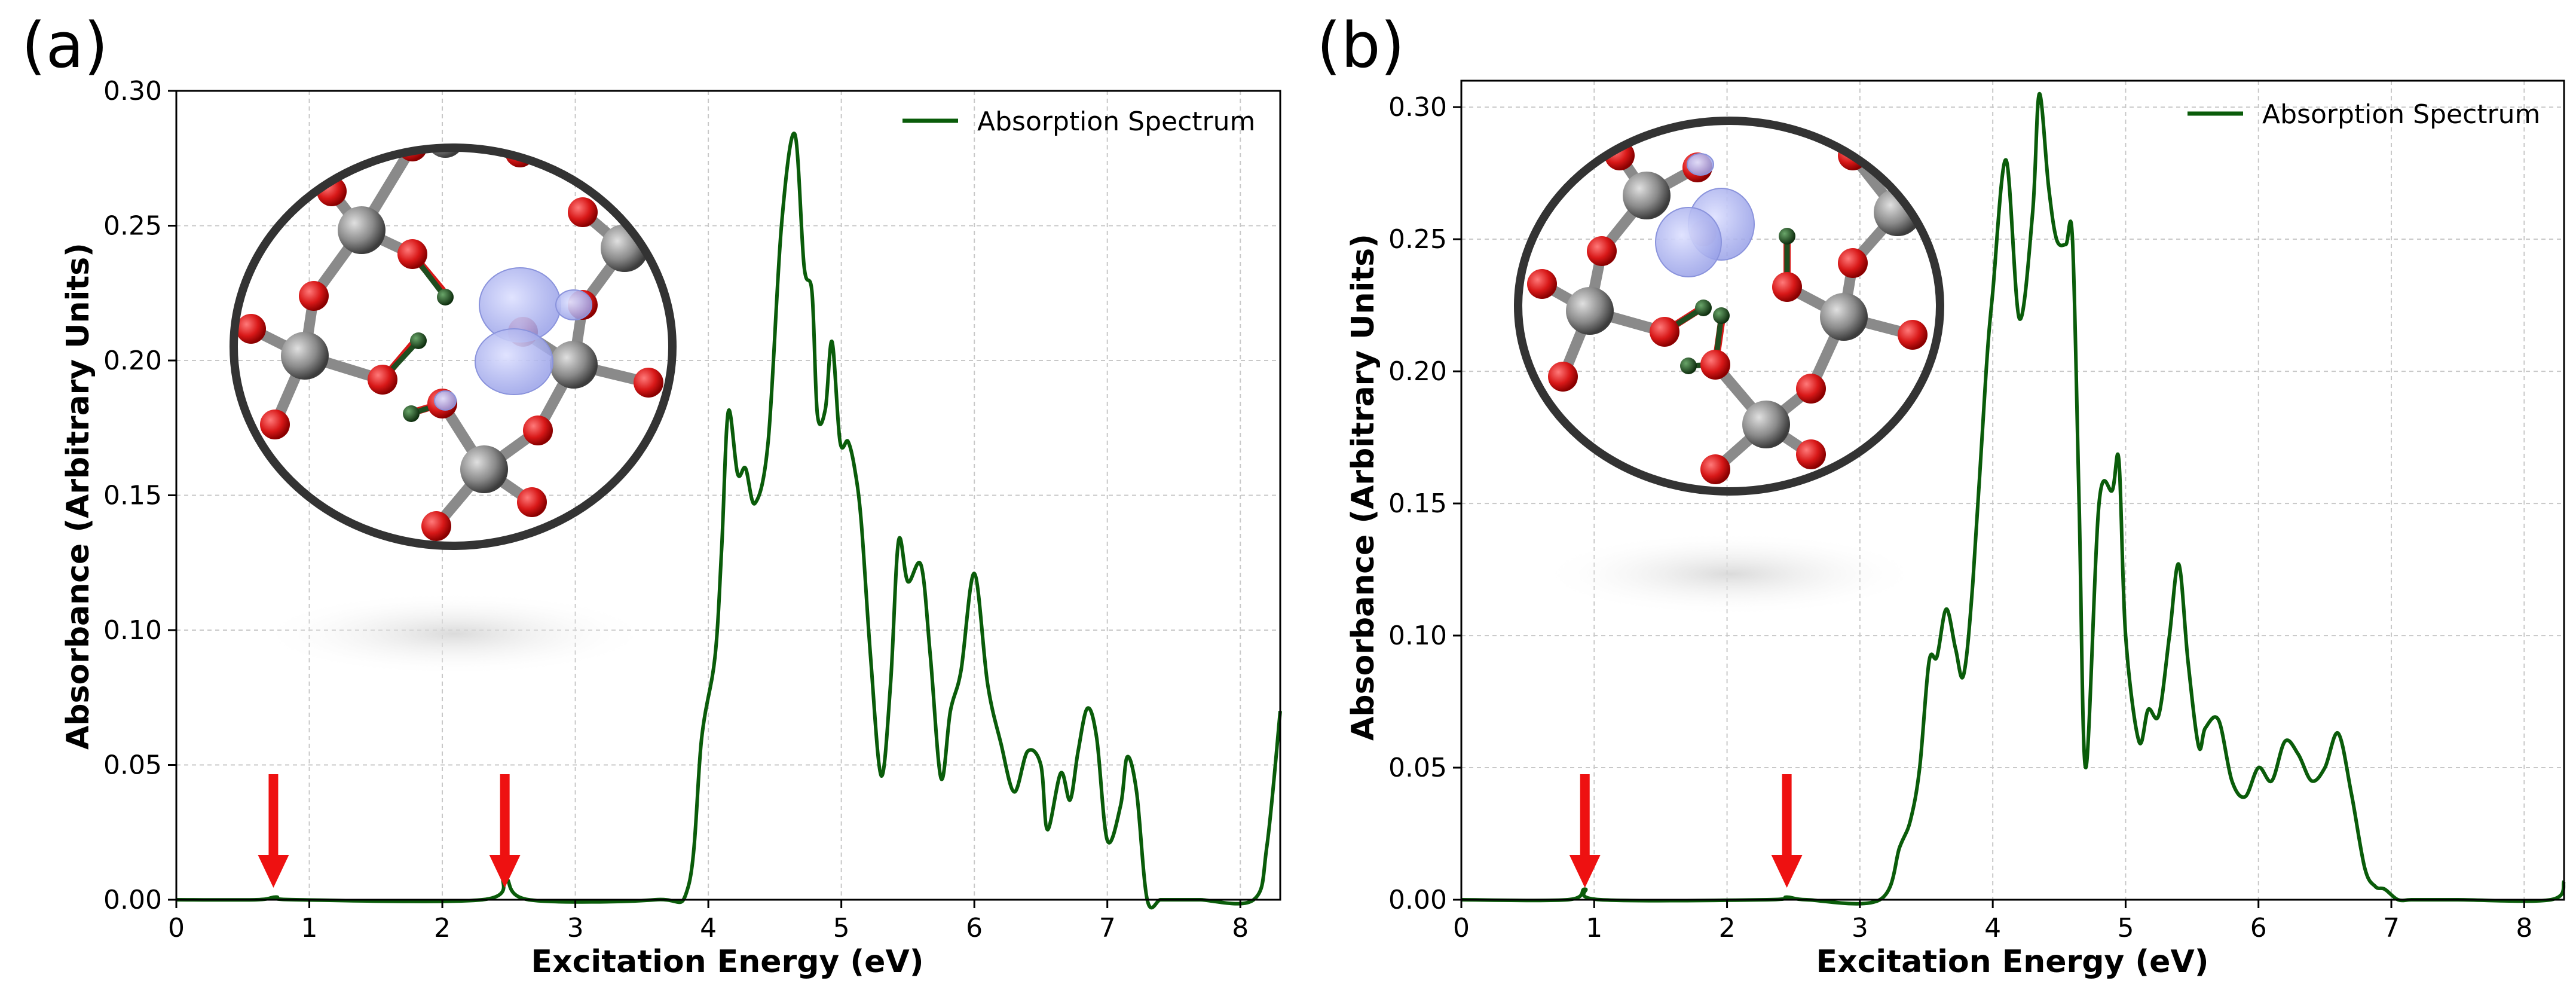 The height and width of the screenshot is (993, 2576). What do you see at coordinates (1361, 46) in the screenshot?
I see `panel-label-b: (b)` at bounding box center [1361, 46].